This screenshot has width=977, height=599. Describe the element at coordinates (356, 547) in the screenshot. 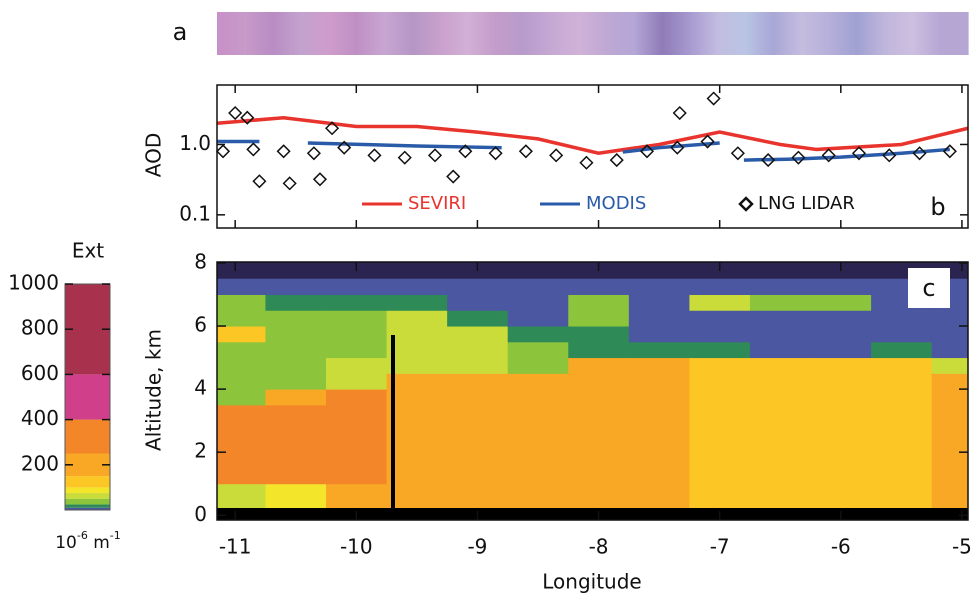

I see `x-tick-label: -10` at that location.